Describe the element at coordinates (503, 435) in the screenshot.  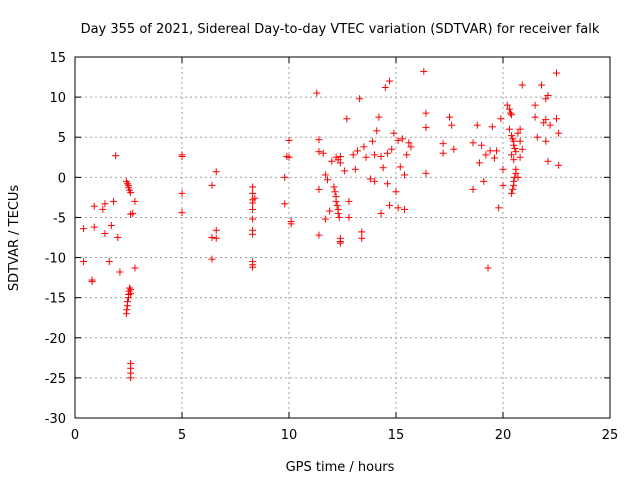
I see `x-tick-label: 20` at that location.